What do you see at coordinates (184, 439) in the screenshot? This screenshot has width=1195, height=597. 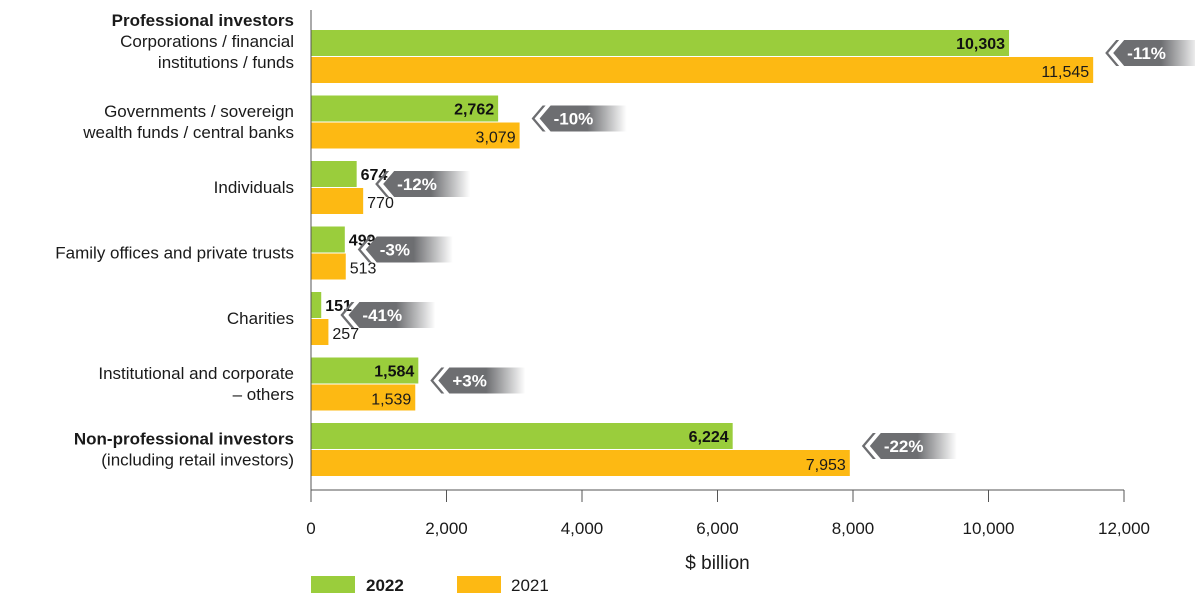 I see `category-heading: Non-professional investors` at bounding box center [184, 439].